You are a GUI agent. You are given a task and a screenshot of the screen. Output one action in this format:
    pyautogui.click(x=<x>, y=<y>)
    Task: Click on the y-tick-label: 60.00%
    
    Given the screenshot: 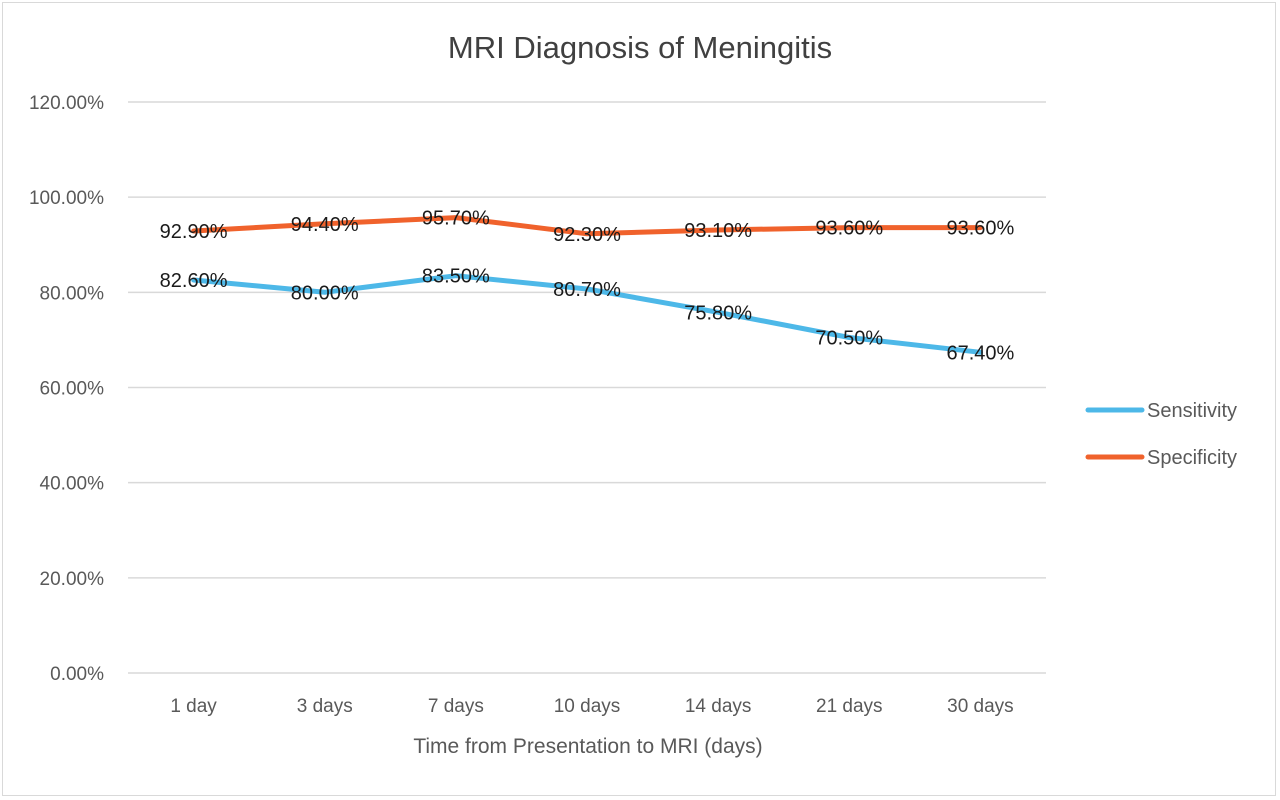 What is the action you would take?
    pyautogui.click(x=72, y=389)
    